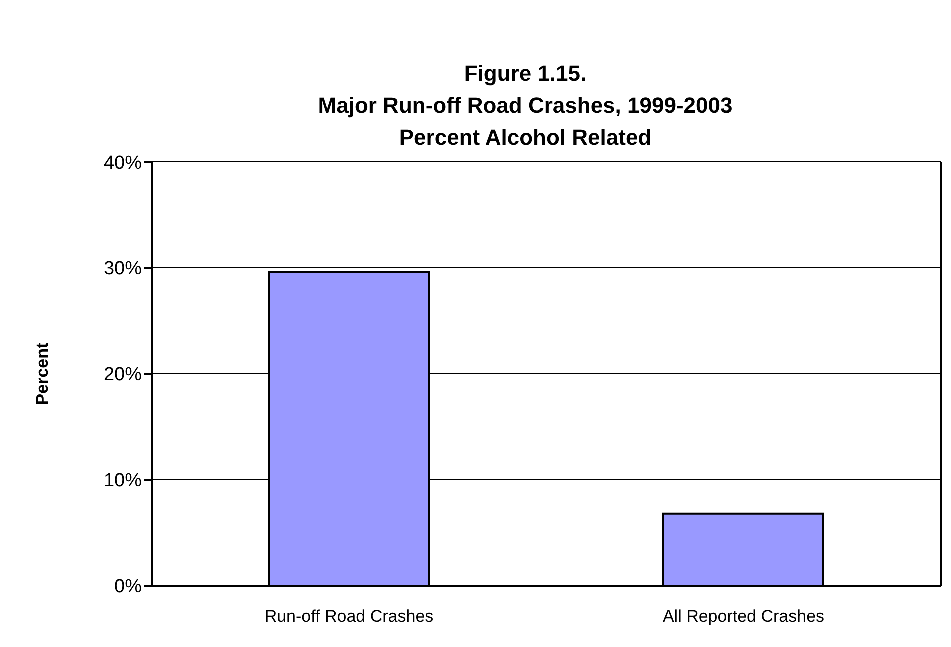 Image resolution: width=951 pixels, height=647 pixels. Describe the element at coordinates (128, 587) in the screenshot. I see `y-tick-label: 0%` at that location.